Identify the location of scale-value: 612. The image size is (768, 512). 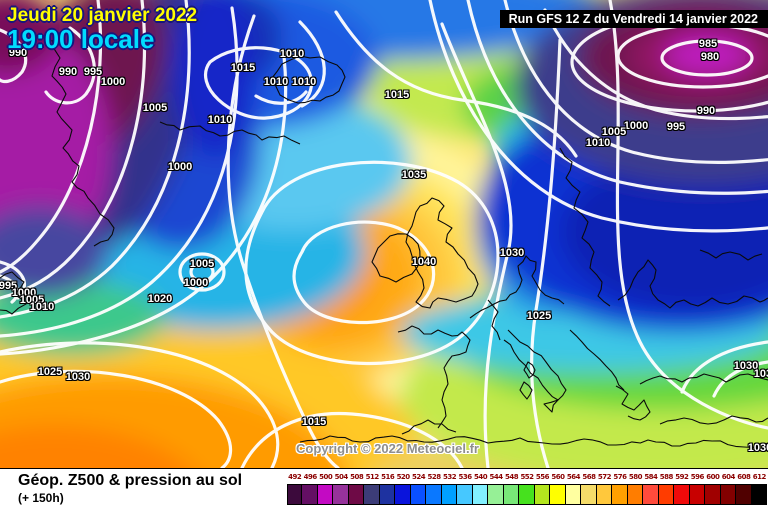
(759, 477).